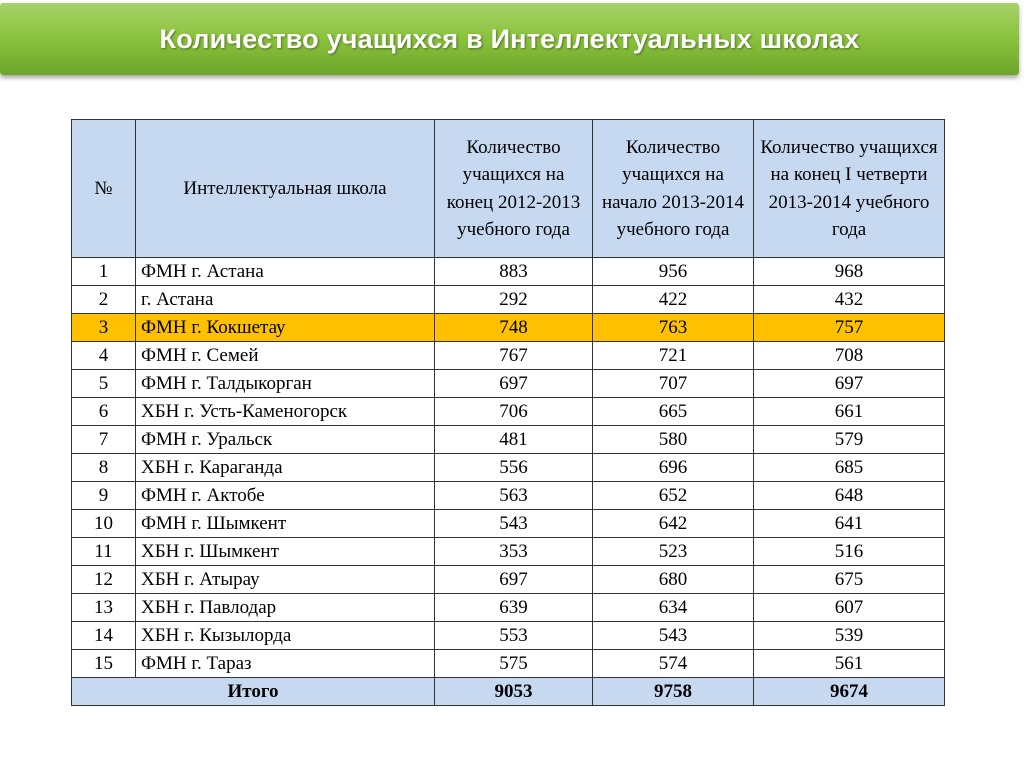 The height and width of the screenshot is (768, 1024). What do you see at coordinates (285, 523) in the screenshot?
I see `cell-school: ФМН г. Шымкент` at bounding box center [285, 523].